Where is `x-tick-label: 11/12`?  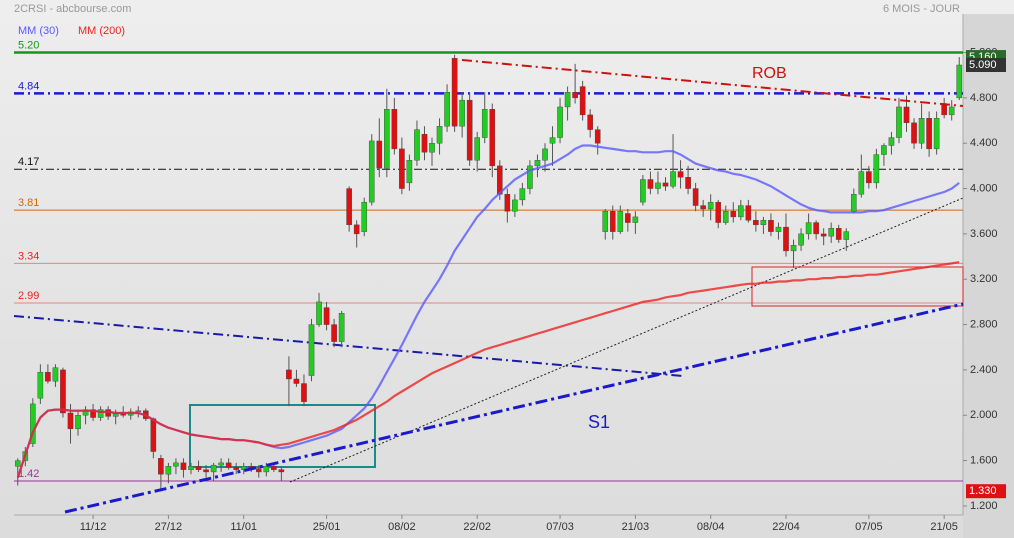 x-tick-label: 11/12 is located at coordinates (93, 527).